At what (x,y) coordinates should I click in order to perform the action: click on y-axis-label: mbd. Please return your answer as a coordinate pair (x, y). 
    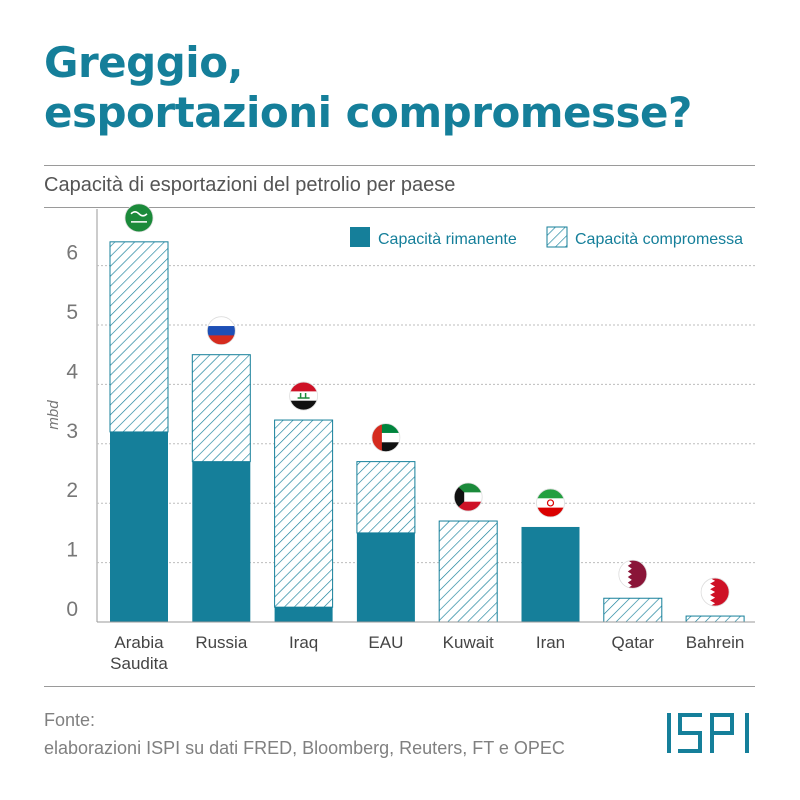
    Looking at the image, I should click on (53, 415).